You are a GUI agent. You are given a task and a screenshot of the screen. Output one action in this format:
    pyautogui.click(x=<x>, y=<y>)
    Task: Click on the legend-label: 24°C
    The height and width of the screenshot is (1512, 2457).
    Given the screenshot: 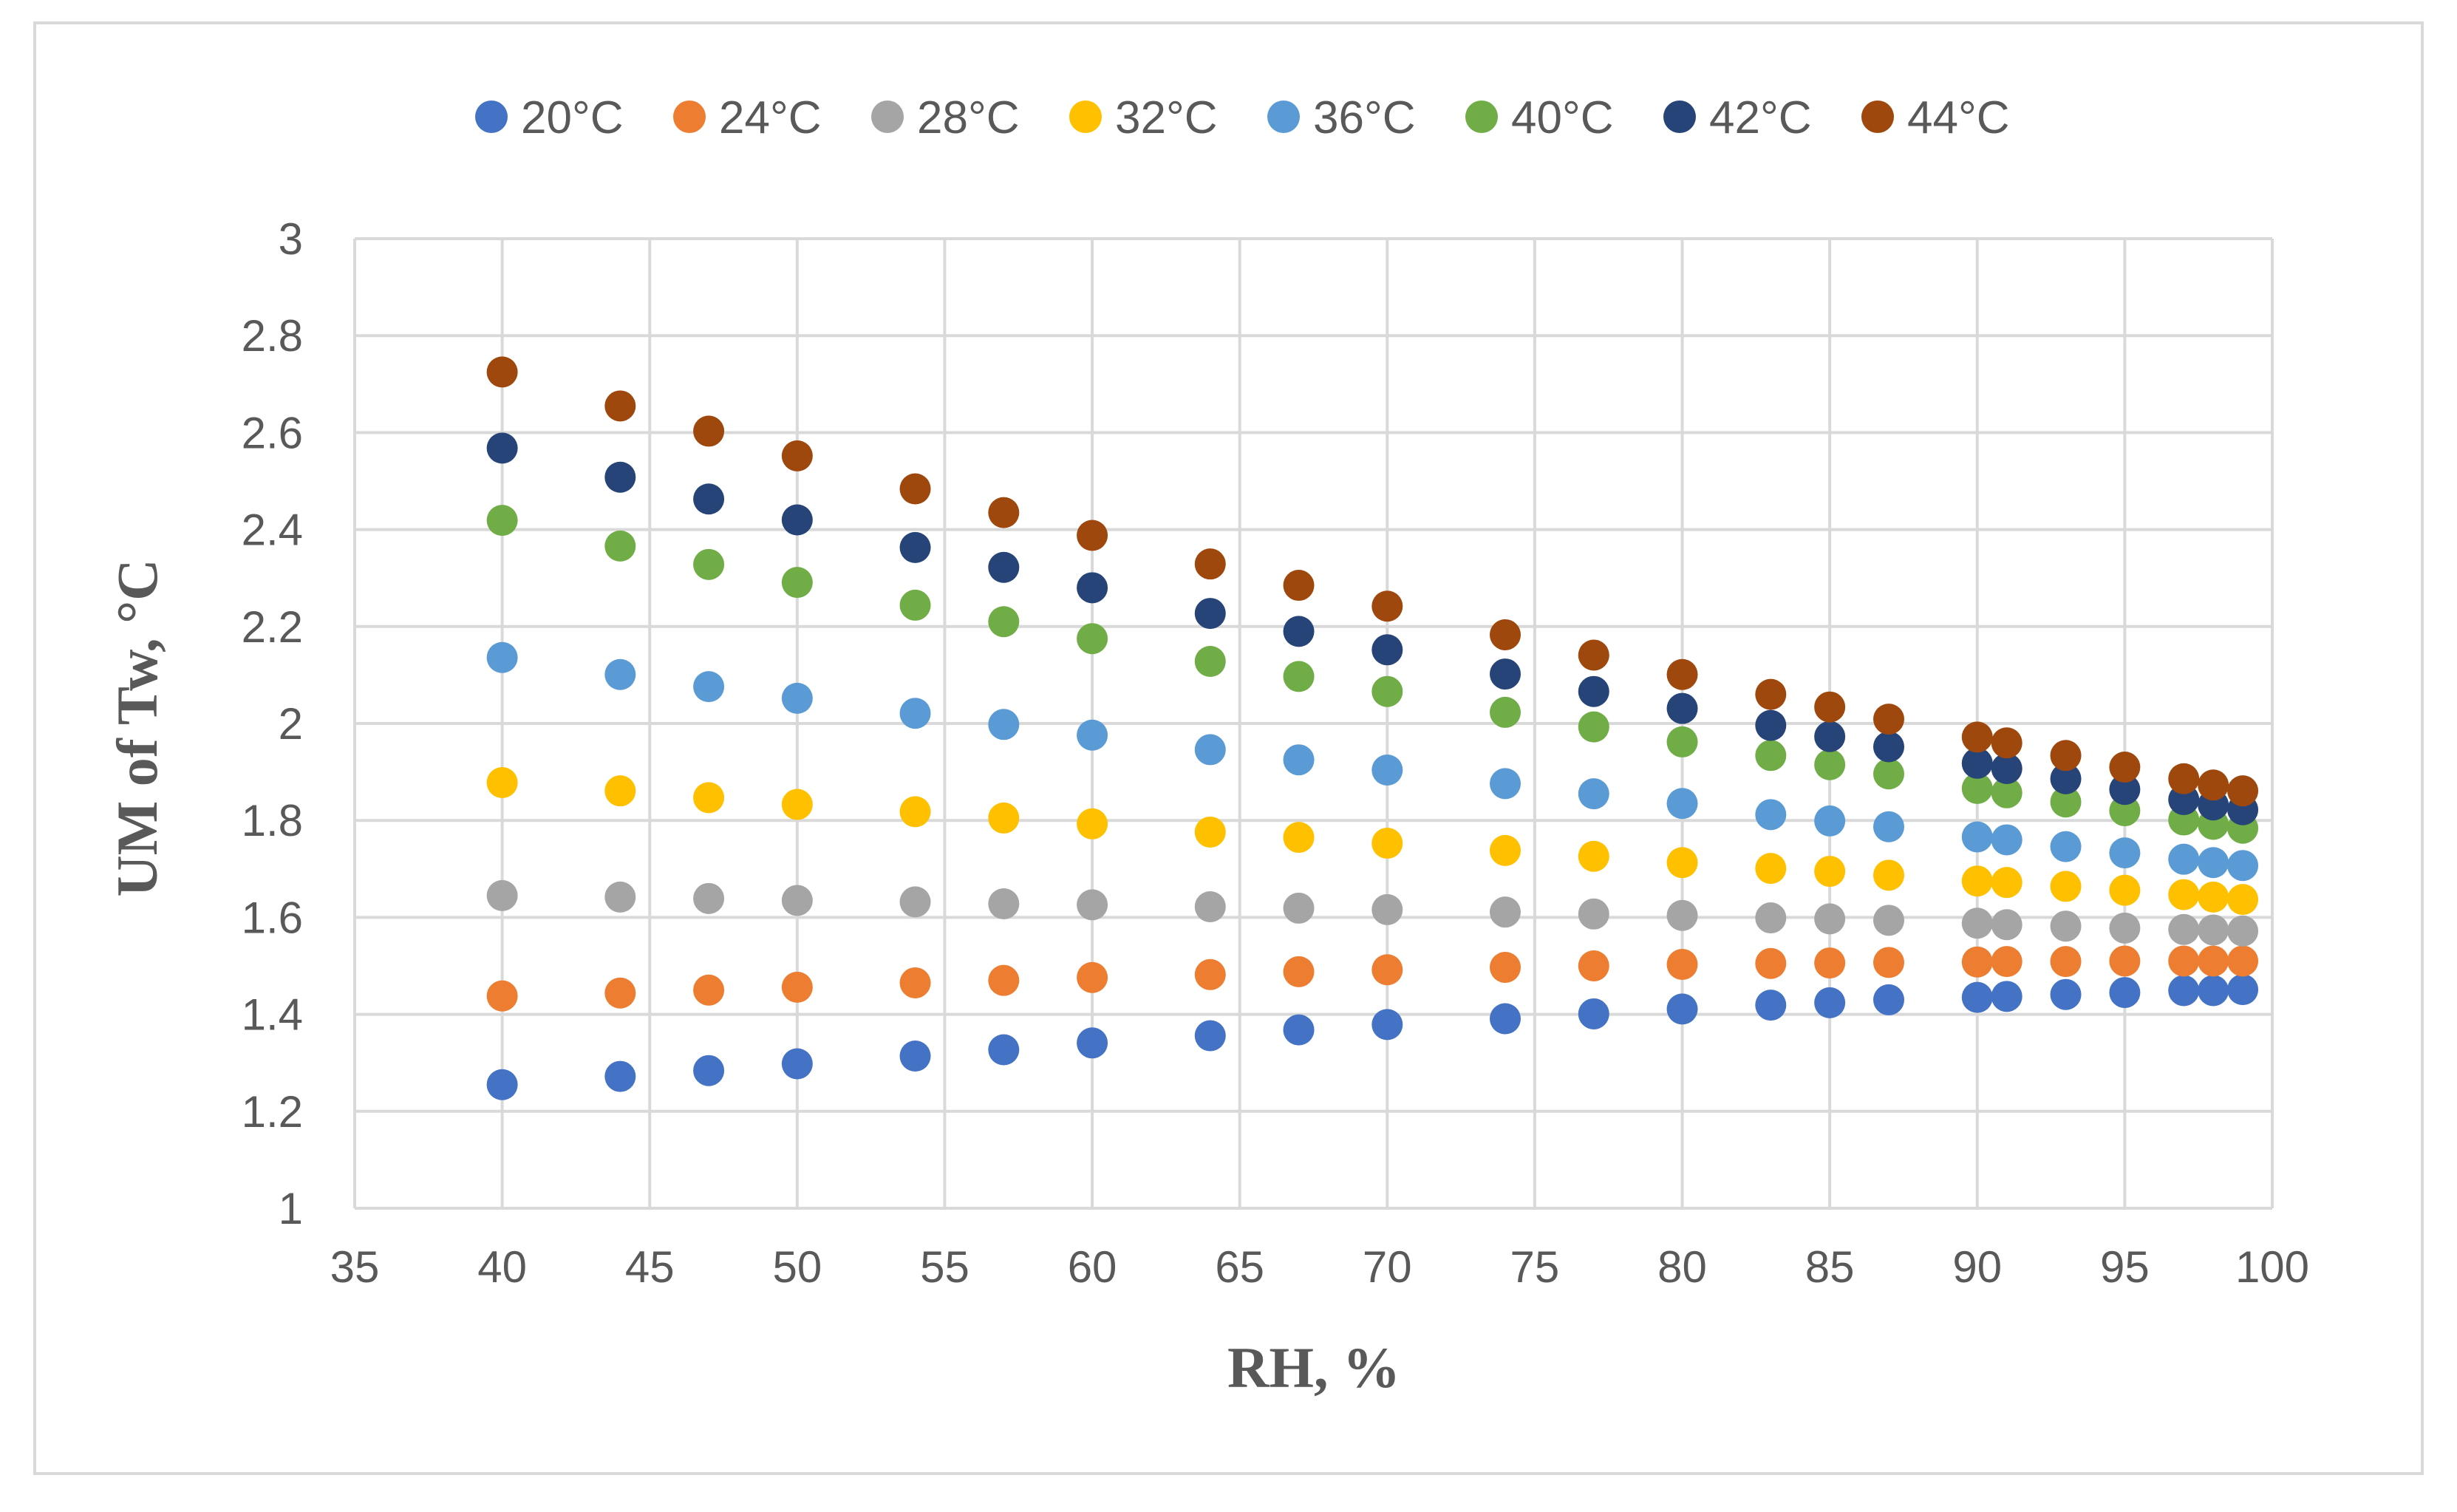 What is the action you would take?
    pyautogui.click(x=771, y=117)
    